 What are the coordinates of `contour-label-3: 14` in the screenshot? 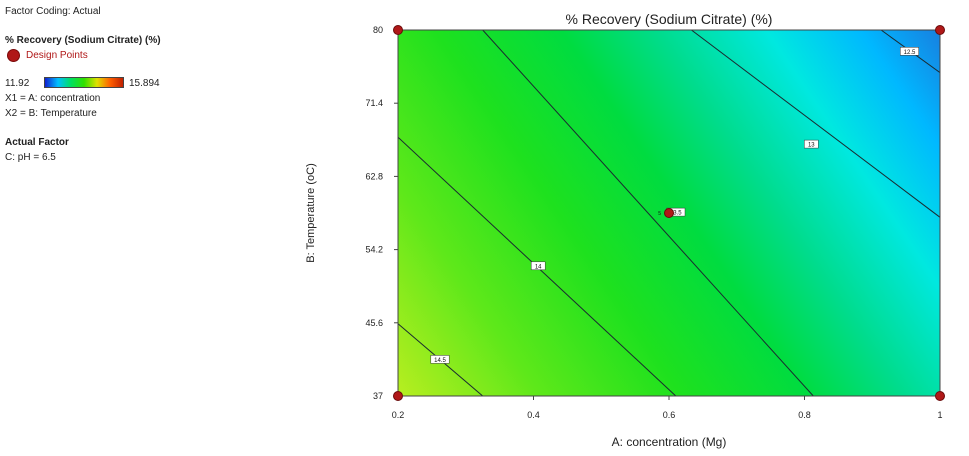 It's located at (538, 265).